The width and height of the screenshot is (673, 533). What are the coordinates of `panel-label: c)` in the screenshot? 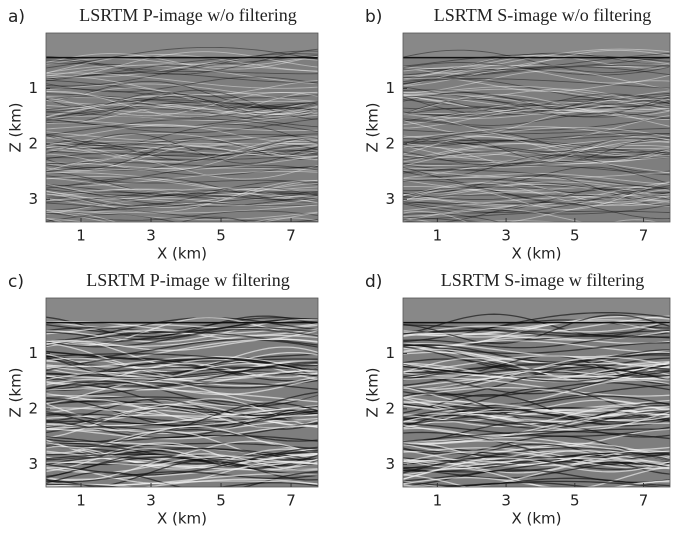 It's located at (16, 282).